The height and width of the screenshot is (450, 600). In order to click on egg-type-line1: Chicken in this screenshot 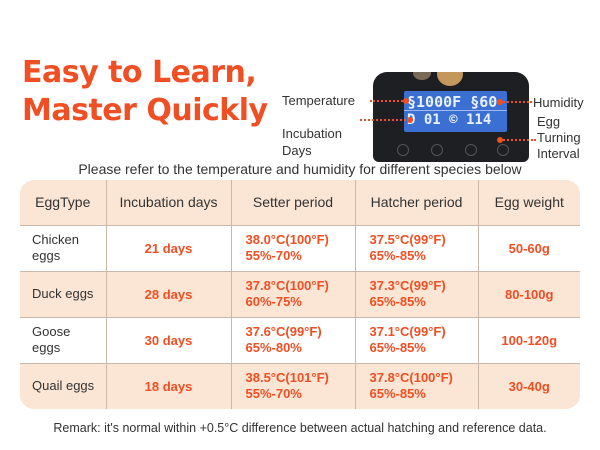, I will do `click(55, 239)`.